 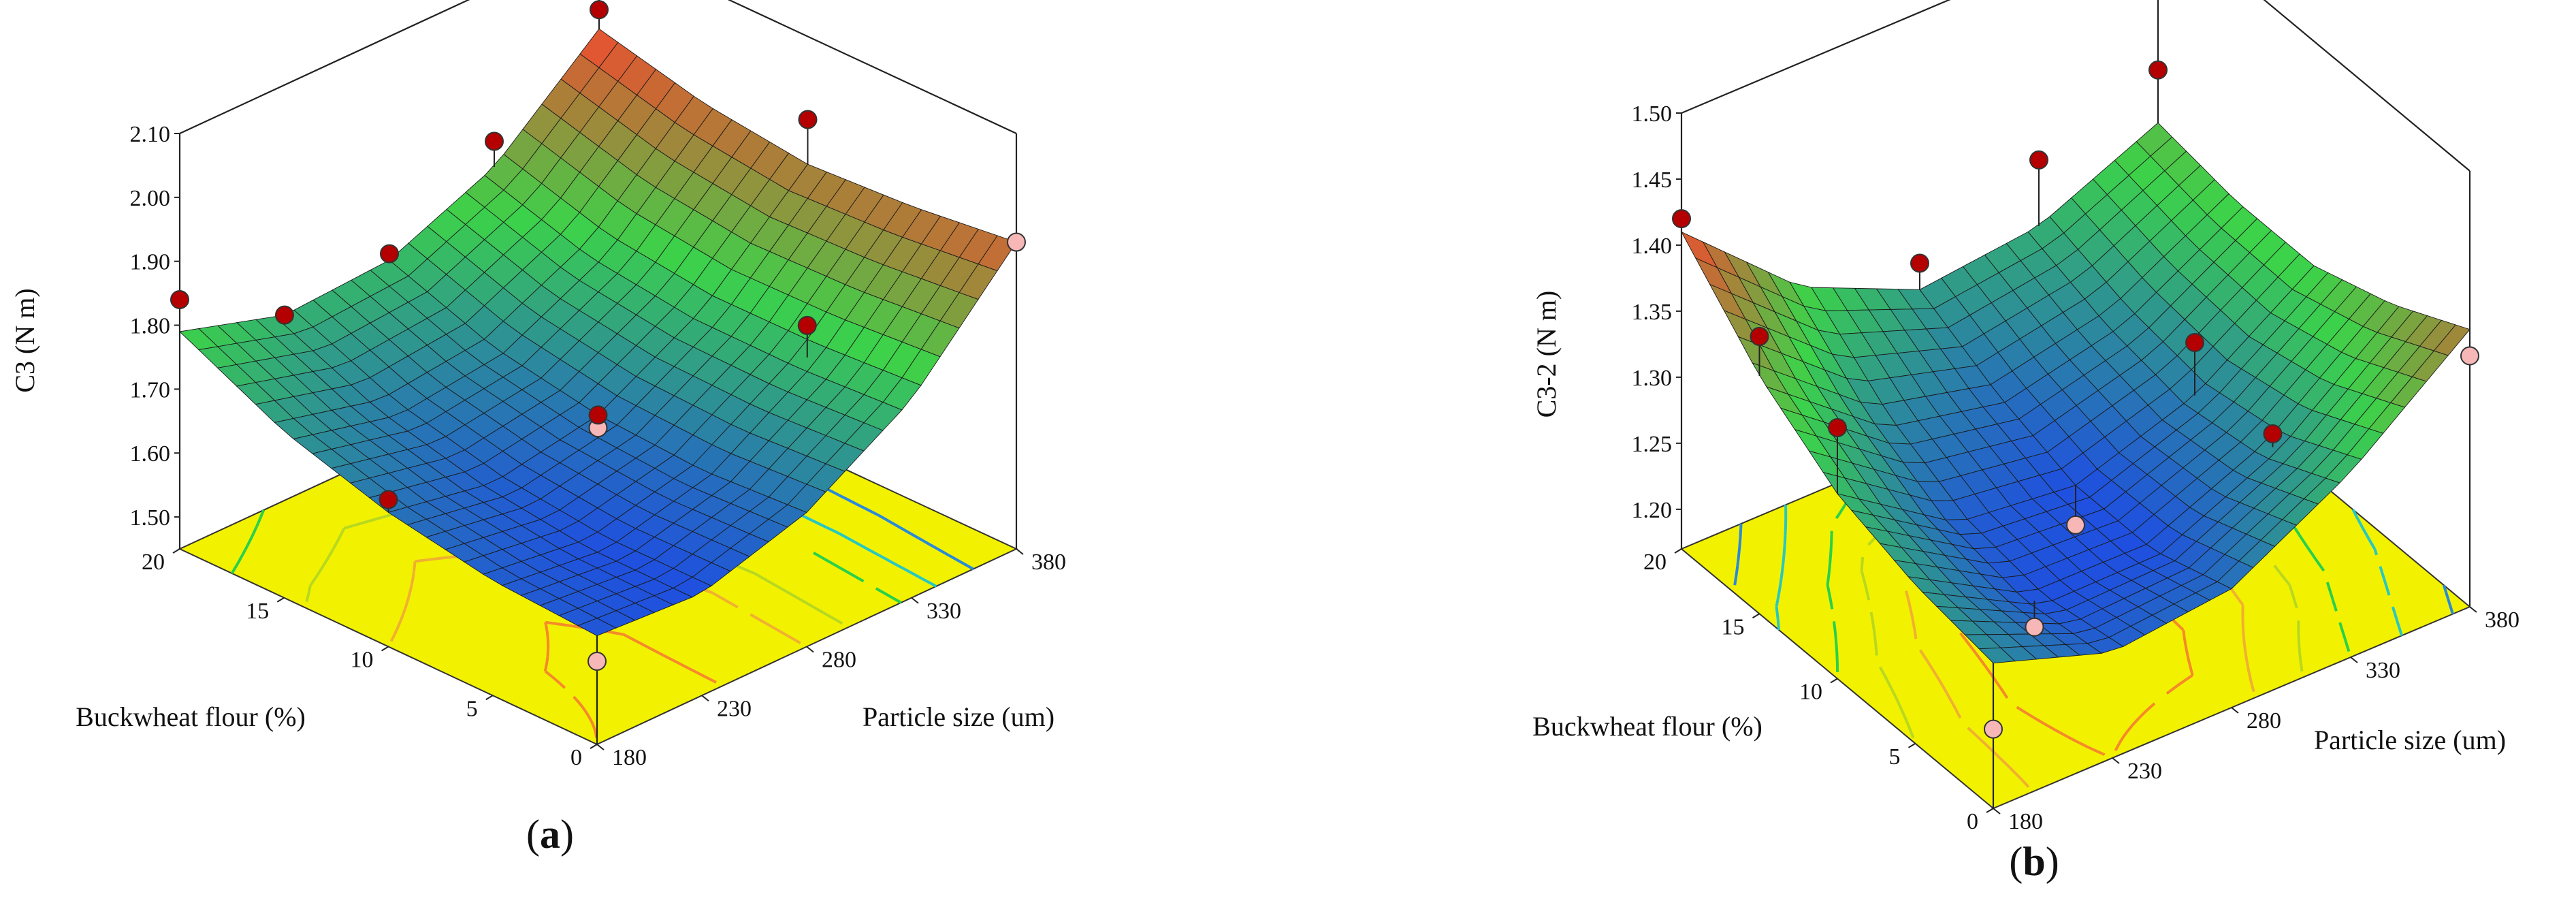 What do you see at coordinates (1652, 510) in the screenshot?
I see `z-tick-label: 1.20` at bounding box center [1652, 510].